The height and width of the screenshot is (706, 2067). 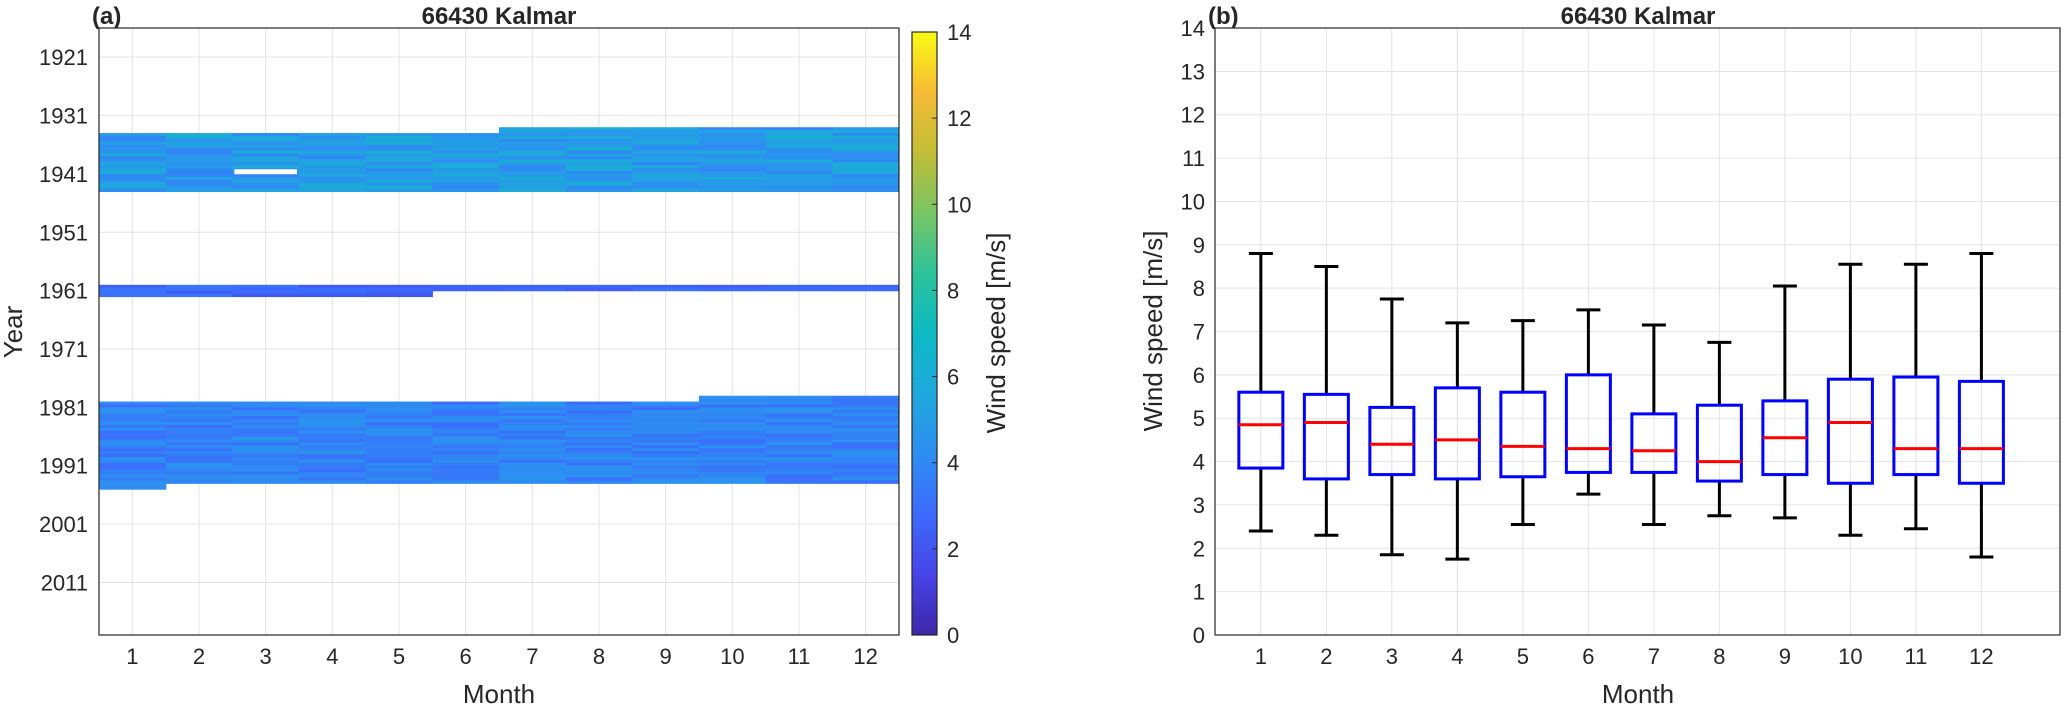 I want to click on boxplot-y-tick-label: 9, so click(x=1199, y=245).